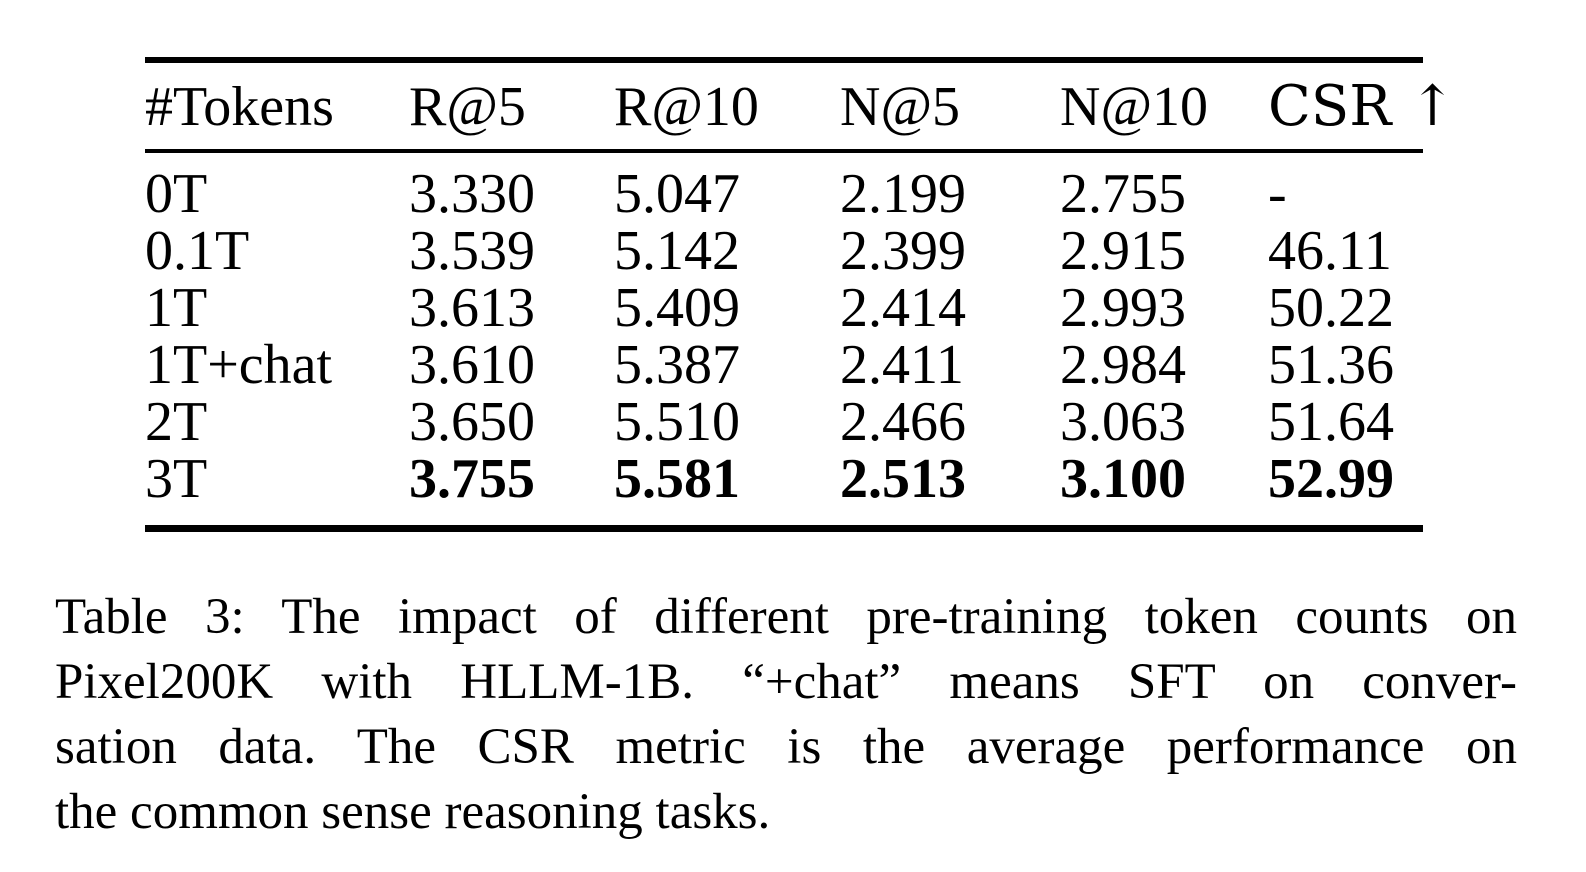 The height and width of the screenshot is (872, 1586). Describe the element at coordinates (472, 251) in the screenshot. I see `cell-r5: 3.539` at that location.